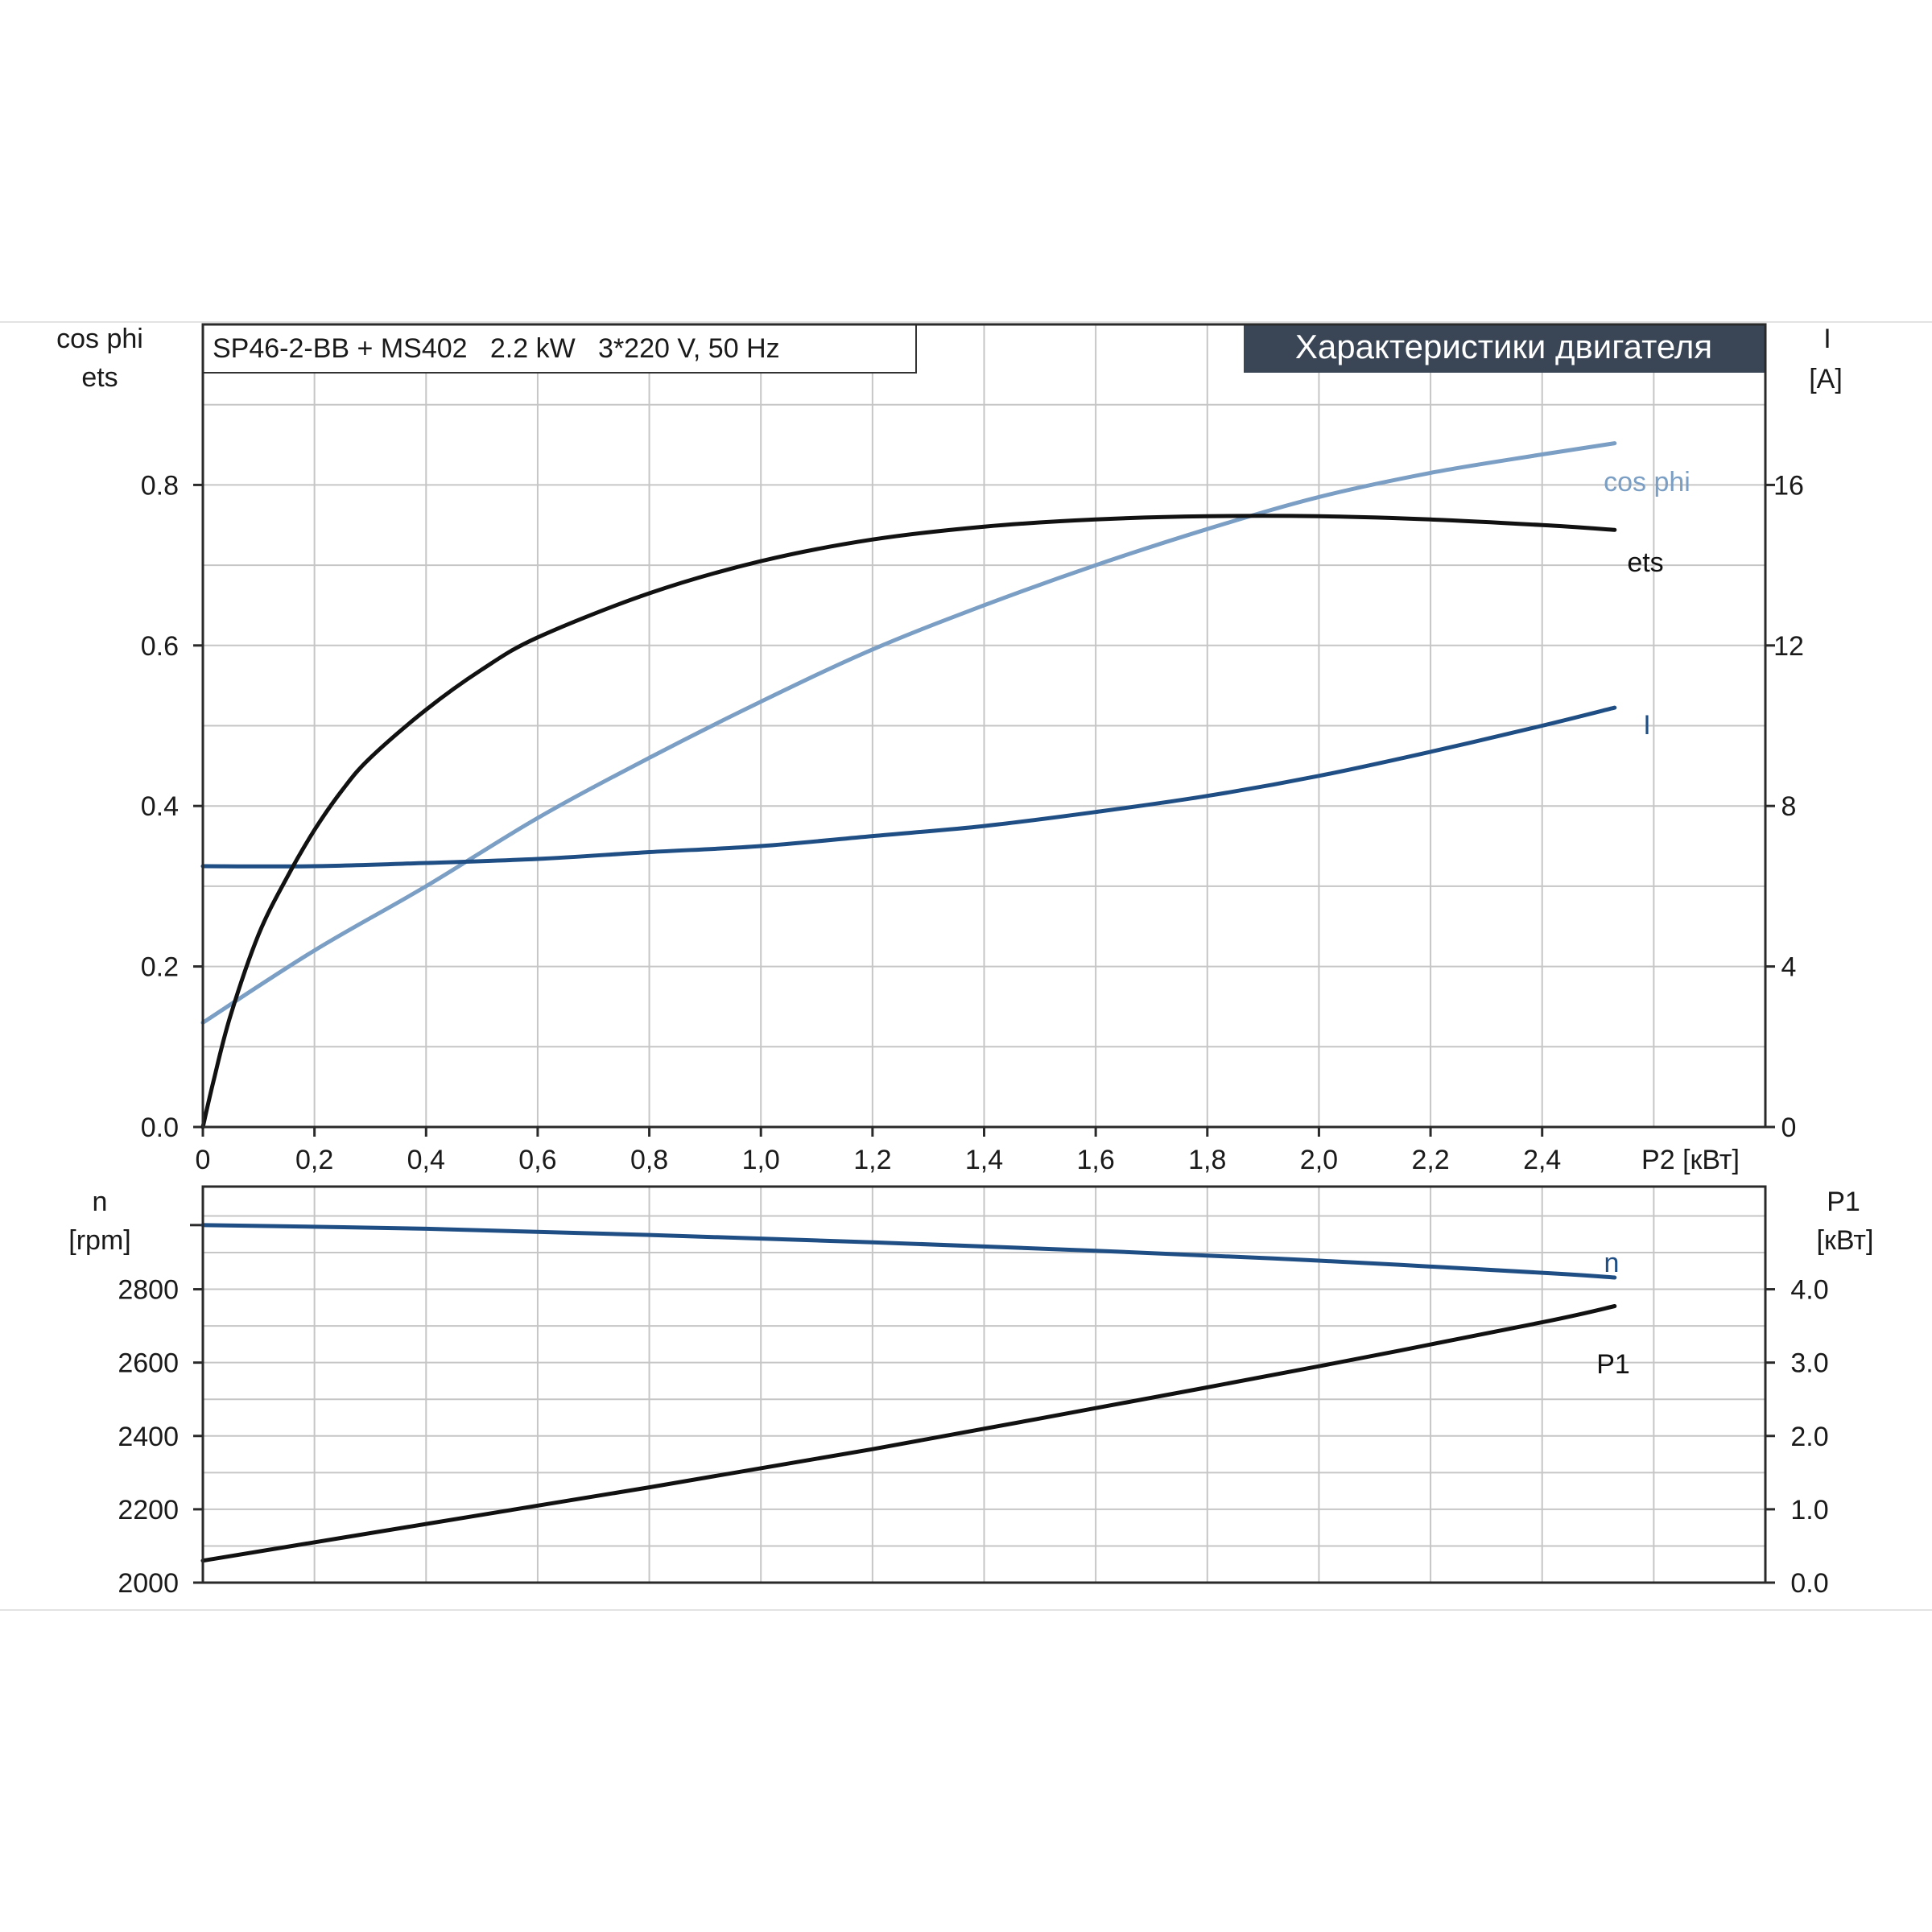  What do you see at coordinates (1809, 1510) in the screenshot?
I see `p1-tick-label: 1.0` at bounding box center [1809, 1510].